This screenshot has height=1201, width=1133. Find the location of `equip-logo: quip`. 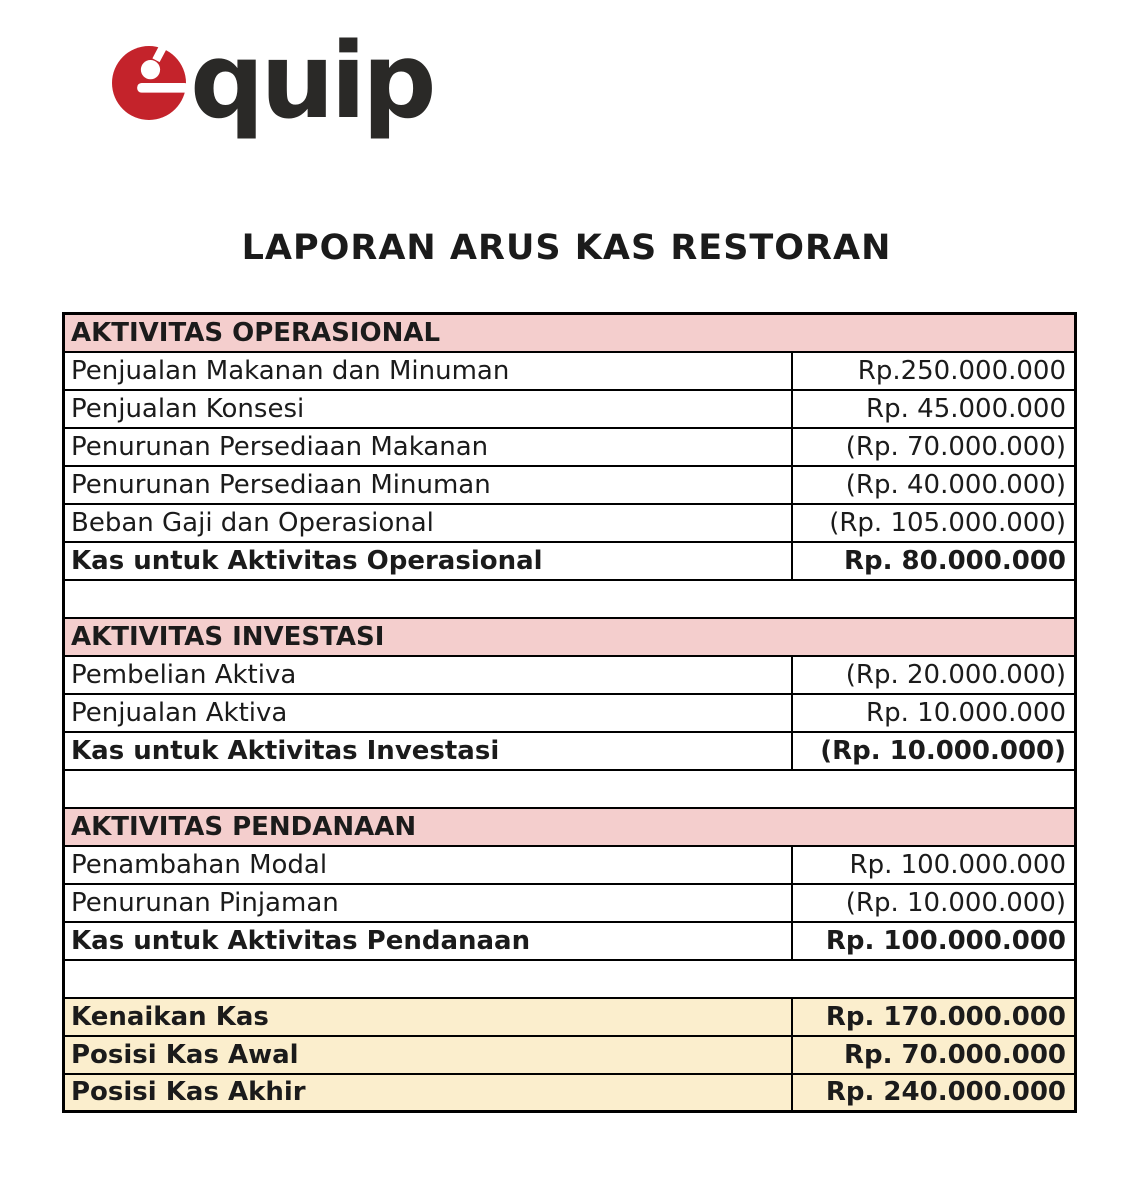

equip-logo: quip is located at coordinates (274, 81).